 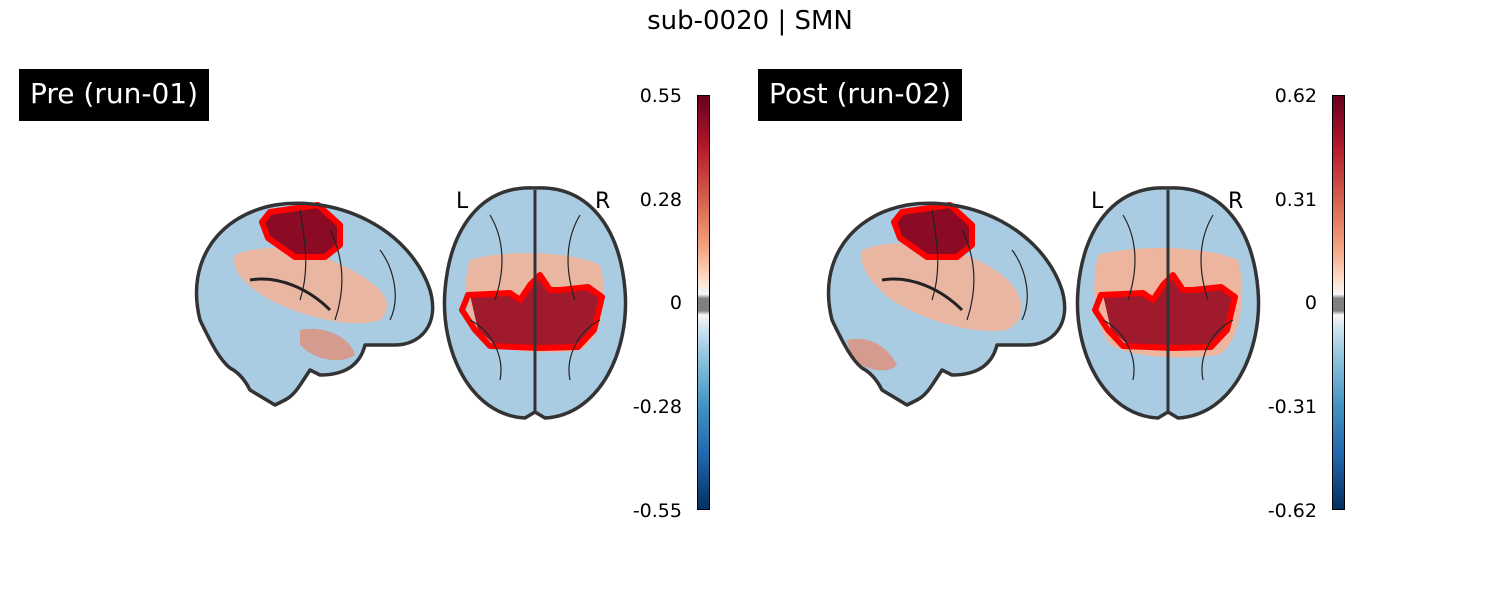 I want to click on panel-label: Post (run-02), so click(x=860, y=95).